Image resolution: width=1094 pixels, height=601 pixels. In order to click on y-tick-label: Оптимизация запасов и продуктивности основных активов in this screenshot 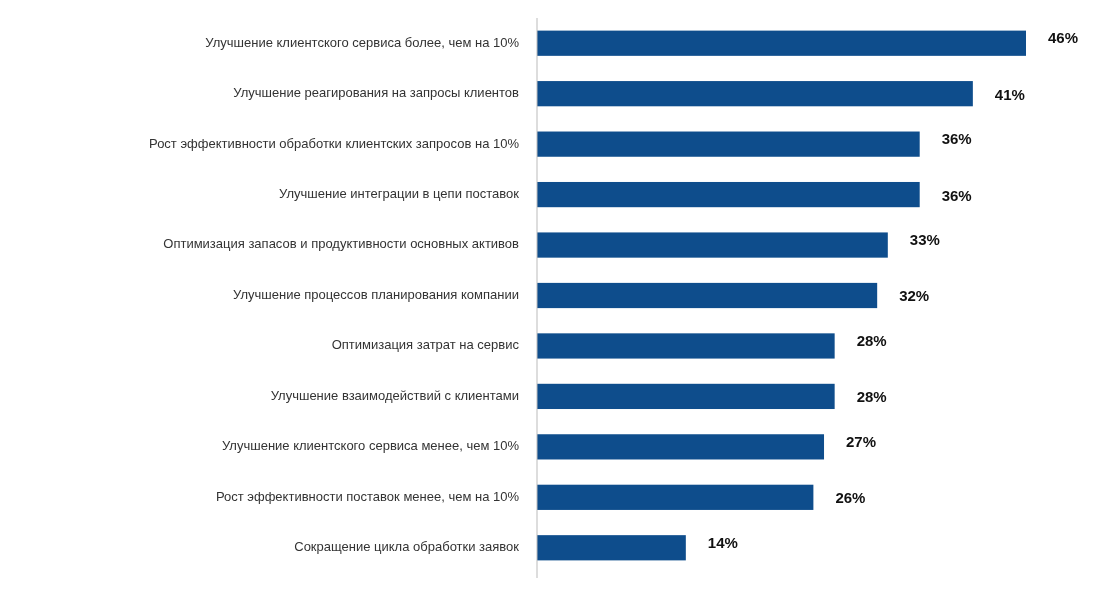, I will do `click(341, 244)`.